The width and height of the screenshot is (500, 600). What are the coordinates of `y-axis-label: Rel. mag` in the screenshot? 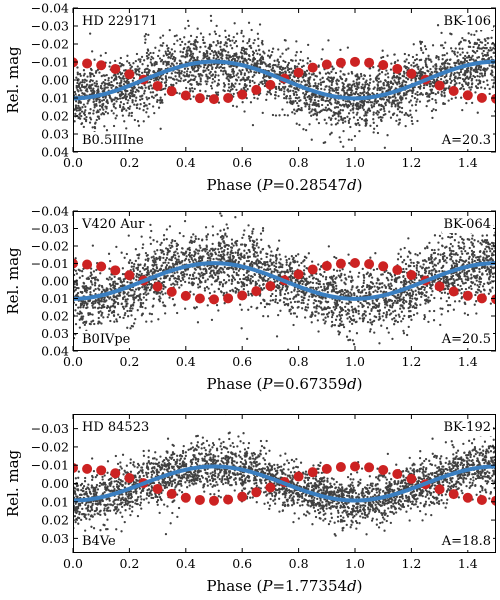 It's located at (13, 281).